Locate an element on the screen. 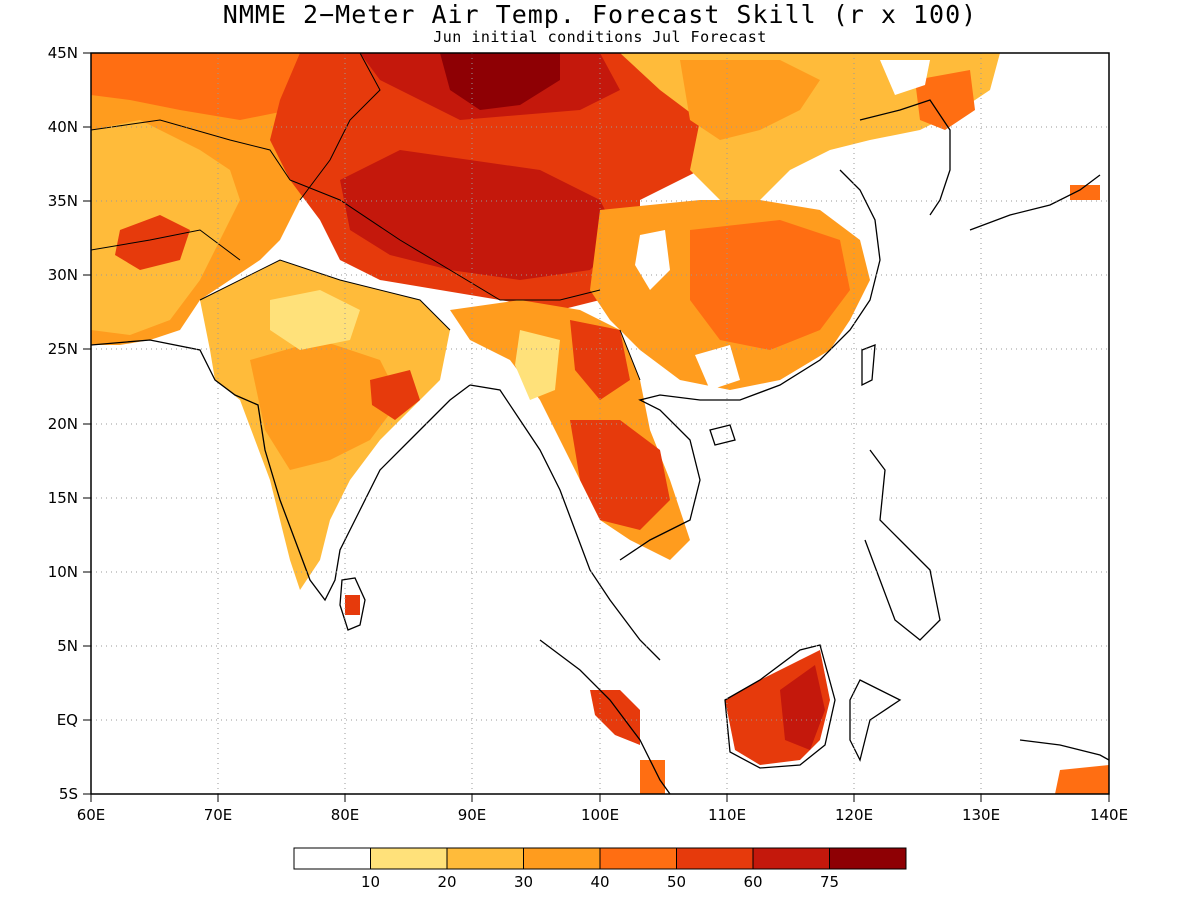 The width and height of the screenshot is (1200, 900). lat-tick-label: 5S is located at coordinates (68, 794).